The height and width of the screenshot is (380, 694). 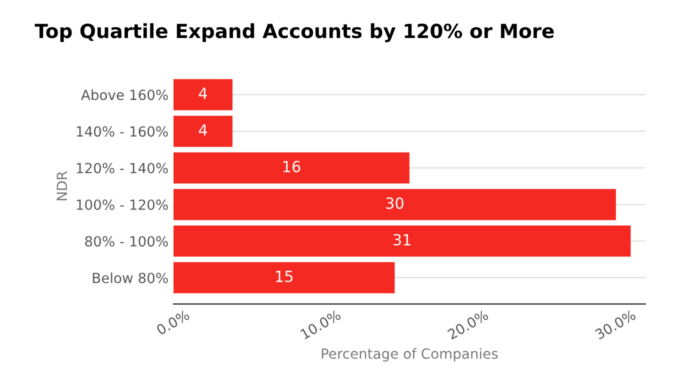 What do you see at coordinates (122, 168) in the screenshot?
I see `y-tick-label: 120% - 140%` at bounding box center [122, 168].